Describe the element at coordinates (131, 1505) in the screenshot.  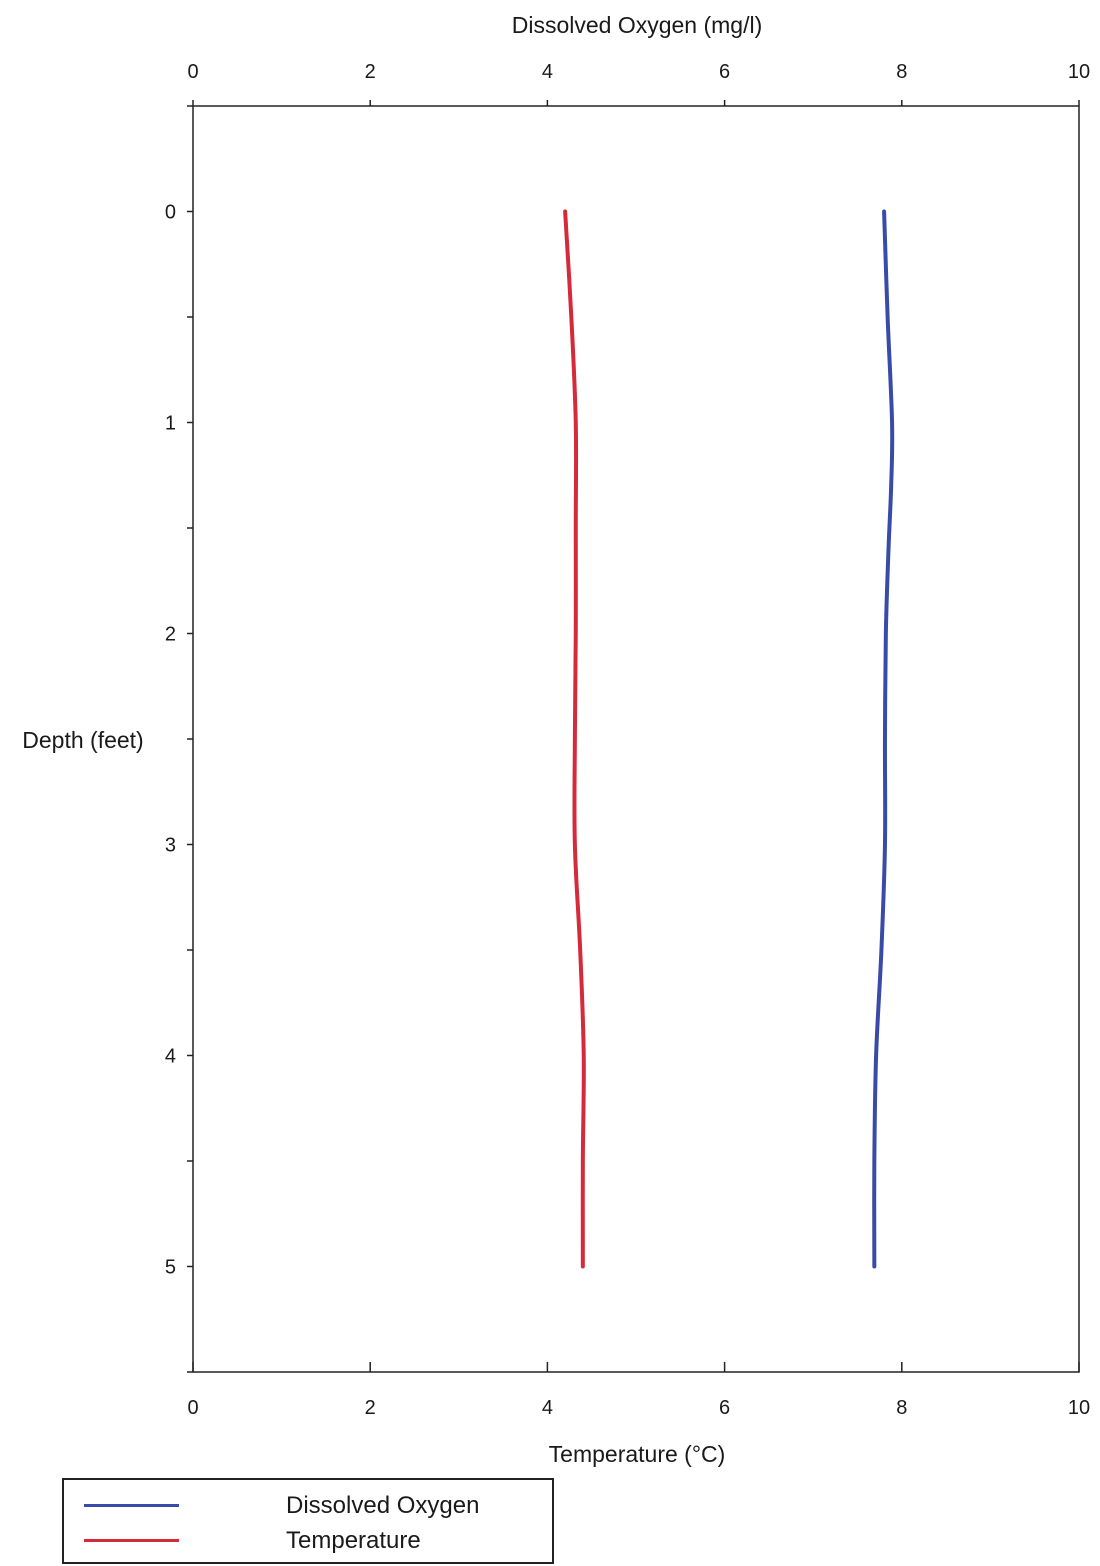
I see `legend-swatch-dissolved-oxygen` at that location.